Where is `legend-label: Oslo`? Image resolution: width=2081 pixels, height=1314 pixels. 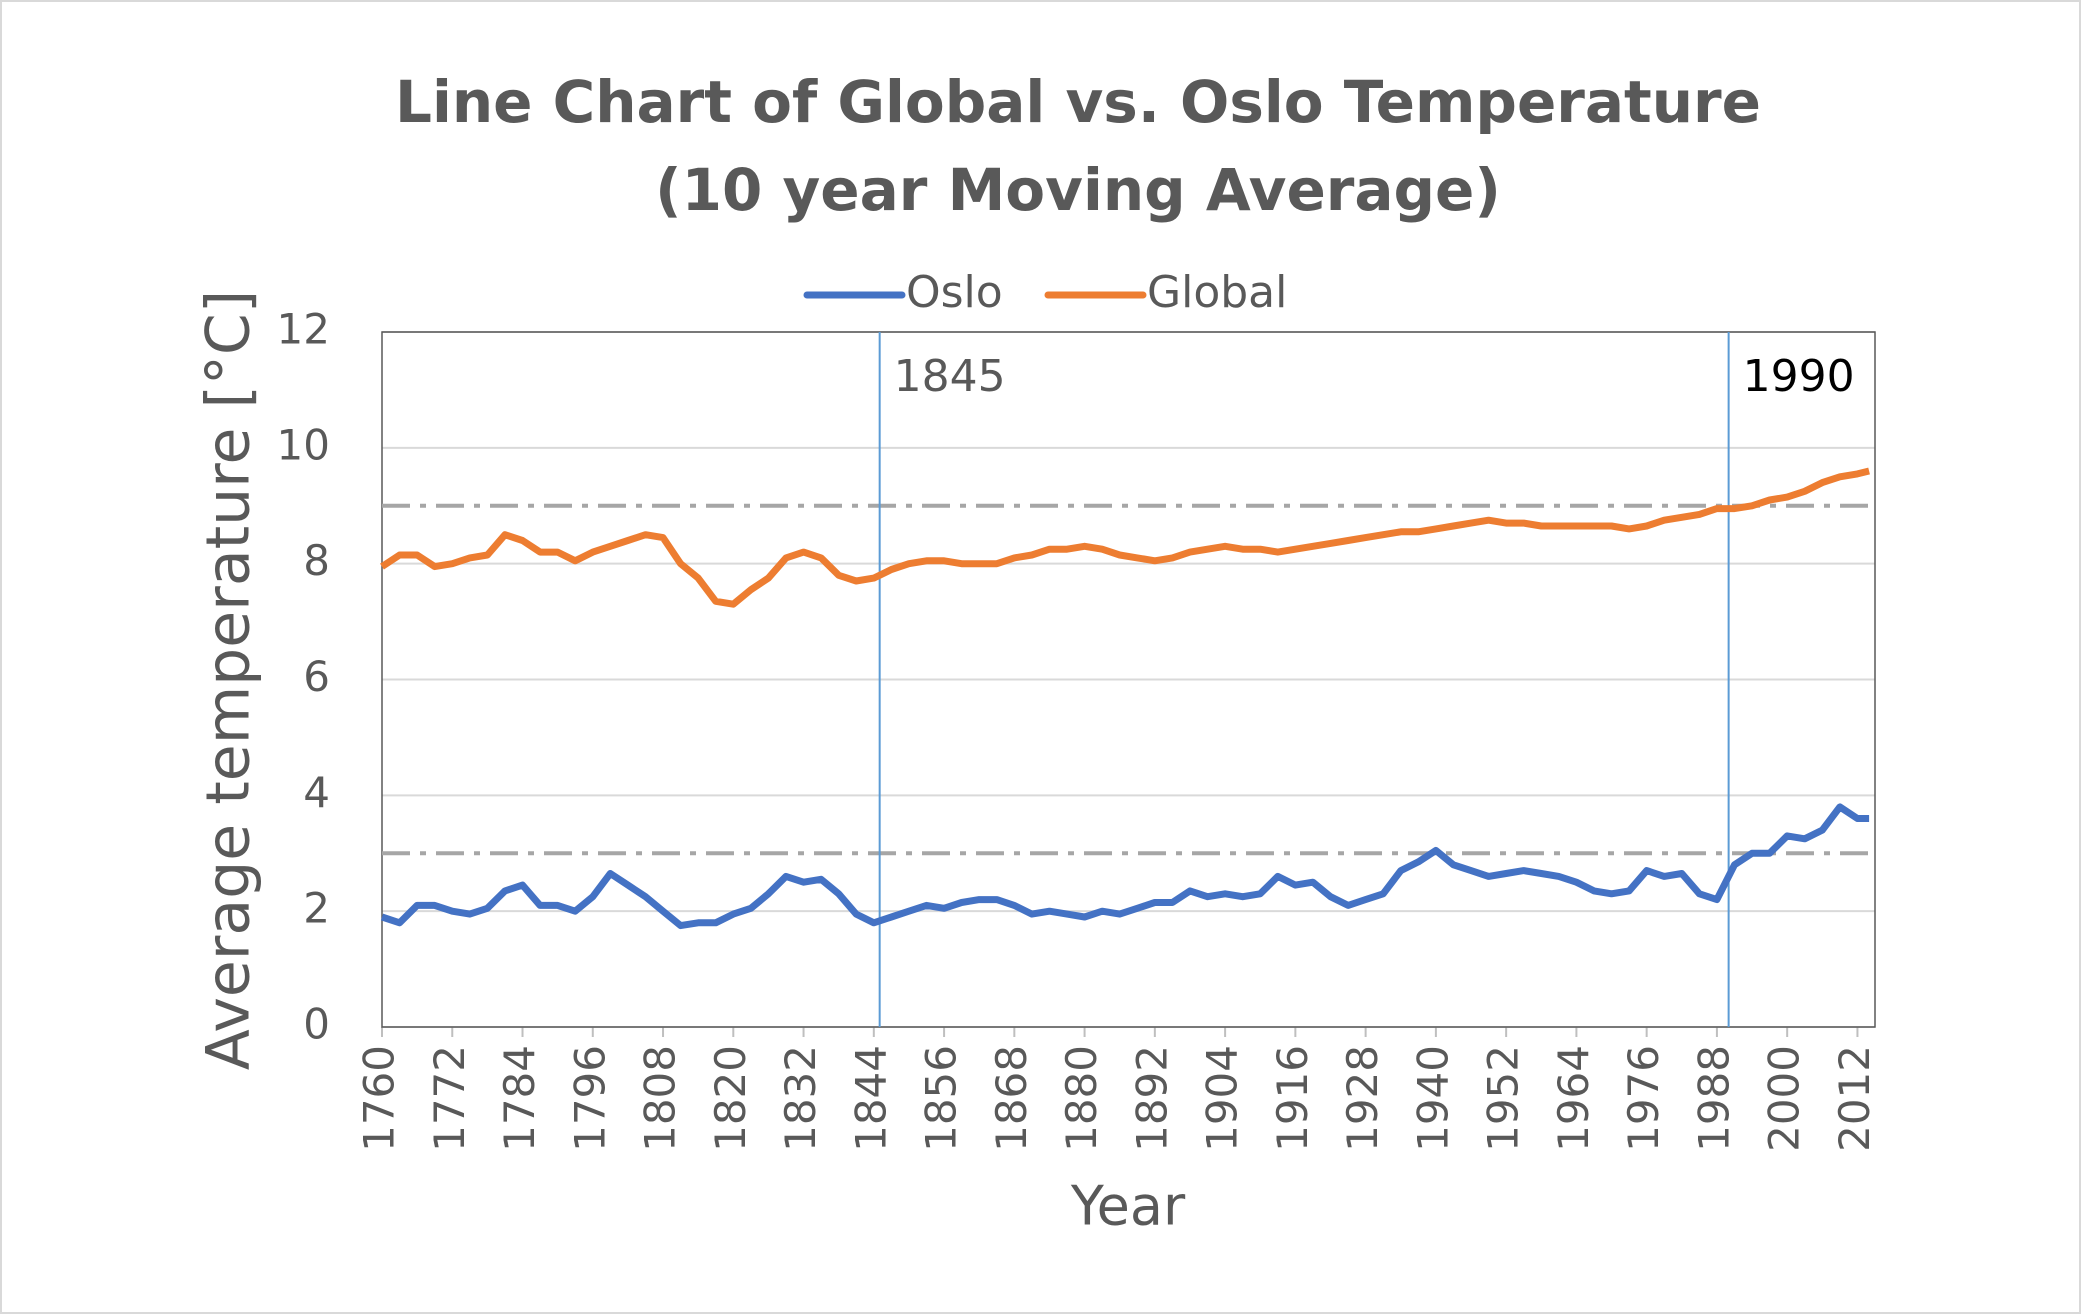
legend-label: Oslo is located at coordinates (954, 292).